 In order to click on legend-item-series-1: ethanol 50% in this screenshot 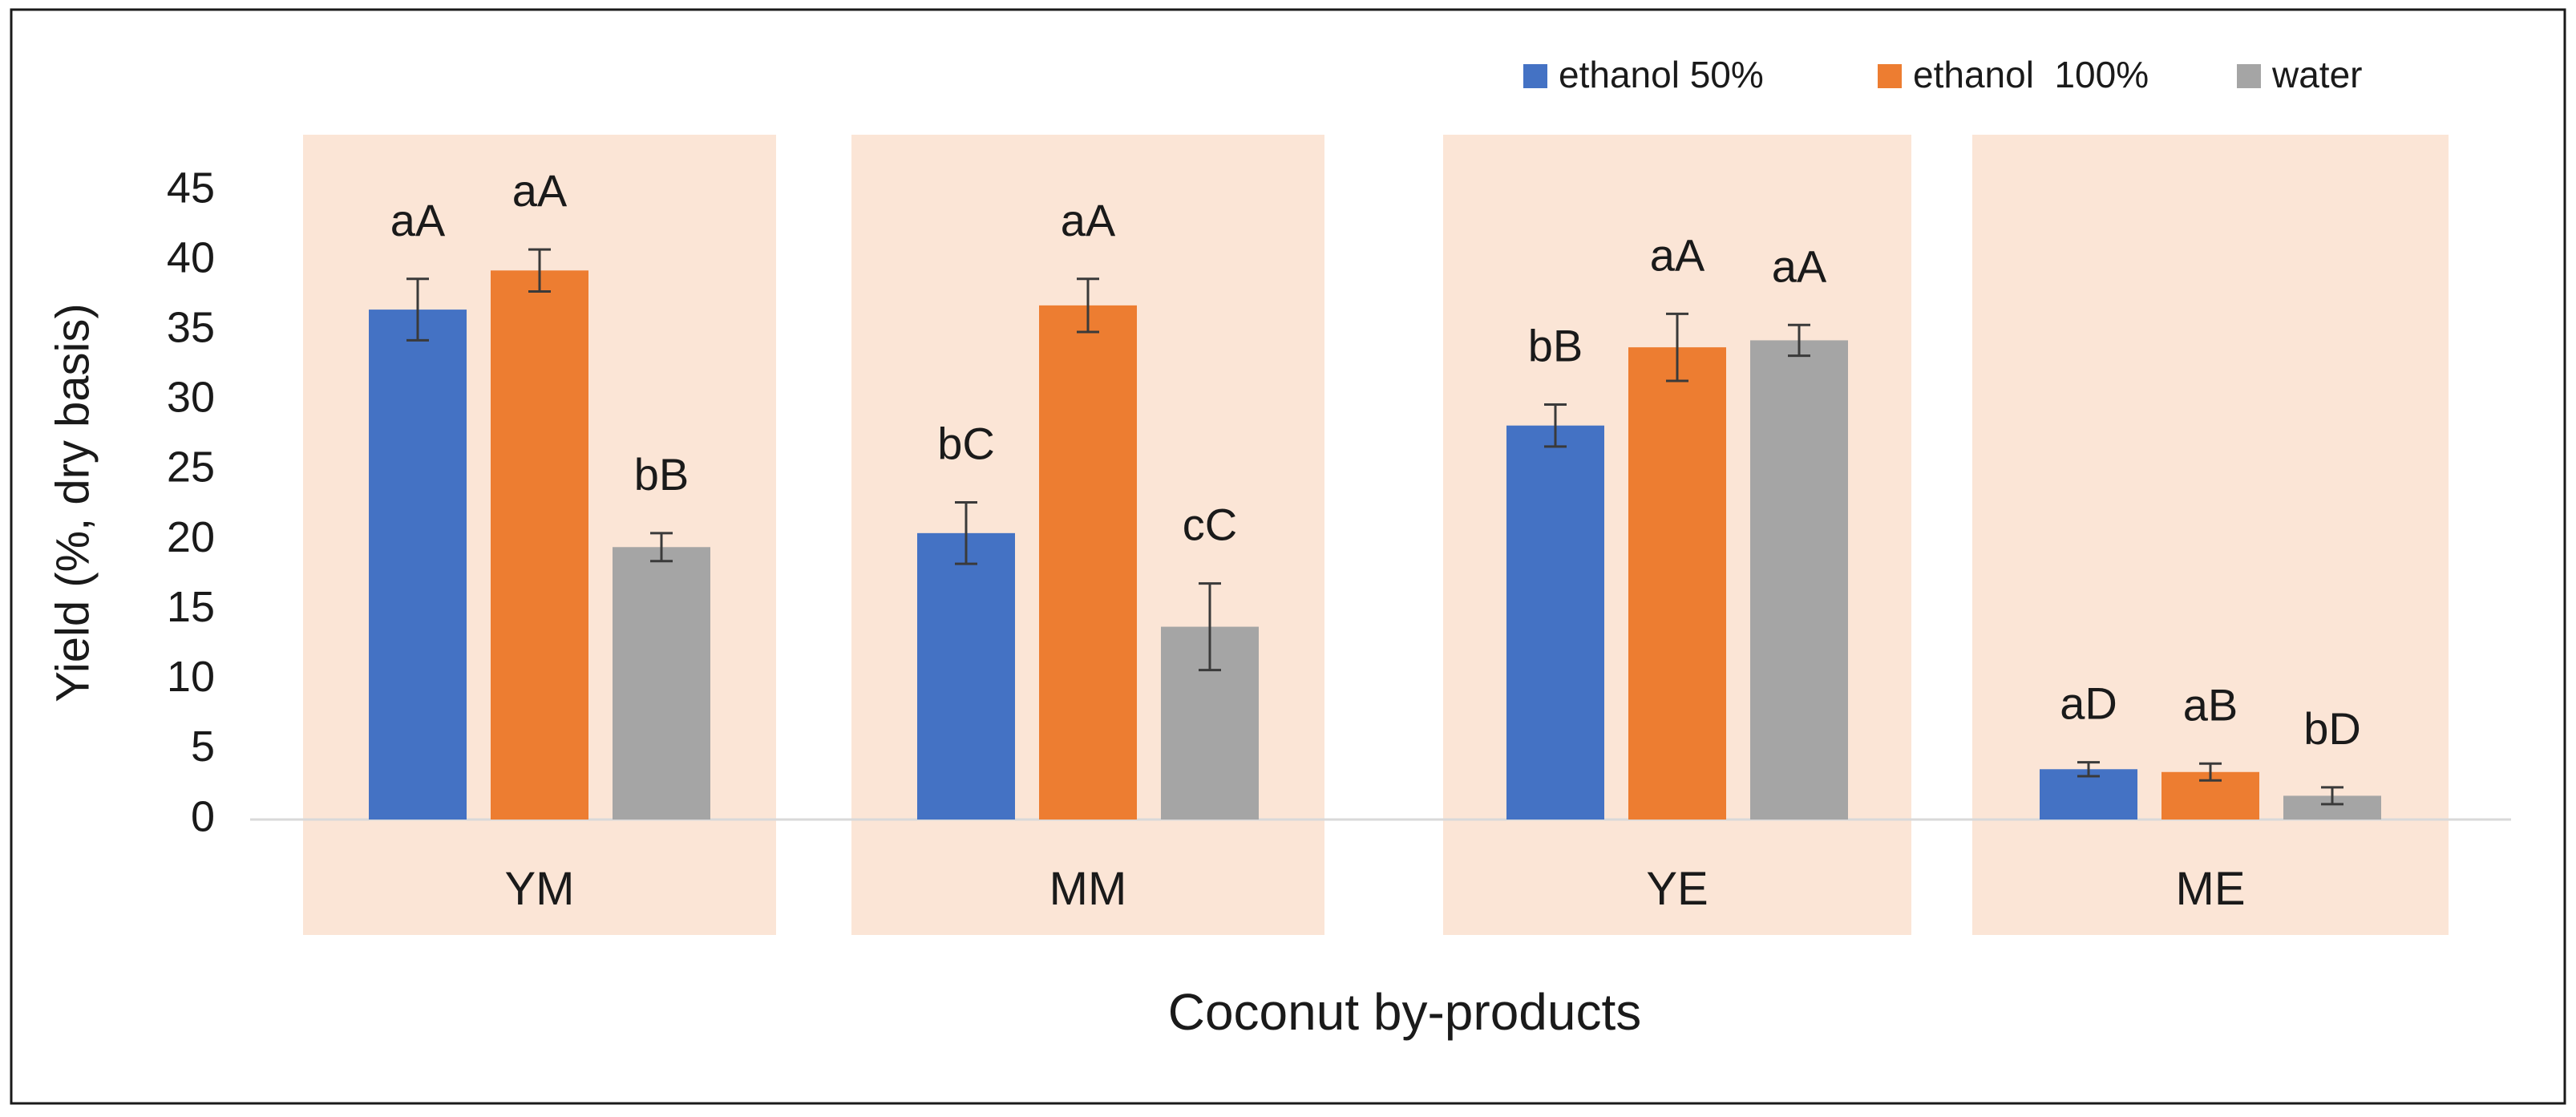, I will do `click(1643, 74)`.